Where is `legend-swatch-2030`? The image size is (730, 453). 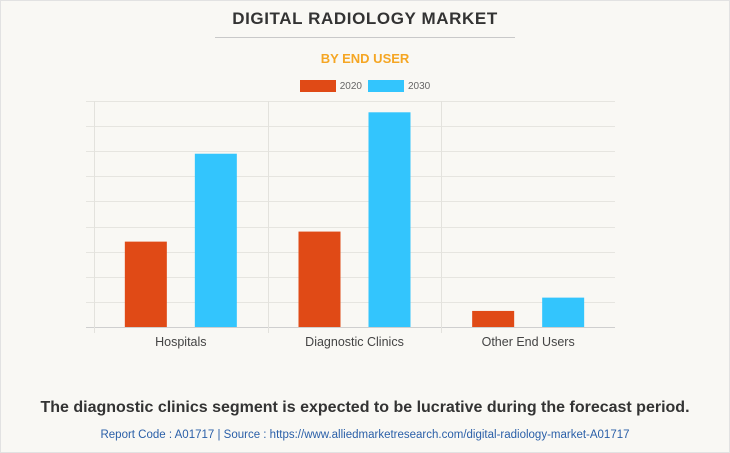 legend-swatch-2030 is located at coordinates (386, 86).